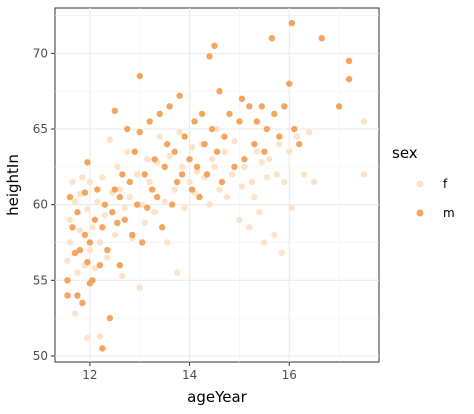 The height and width of the screenshot is (414, 474). What do you see at coordinates (445, 184) in the screenshot?
I see `legend-label-f: f` at bounding box center [445, 184].